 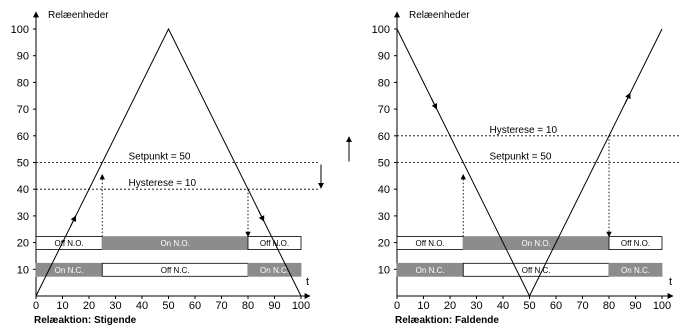 I want to click on panel-caption: Relæaktion: Stigende, so click(x=85, y=320).